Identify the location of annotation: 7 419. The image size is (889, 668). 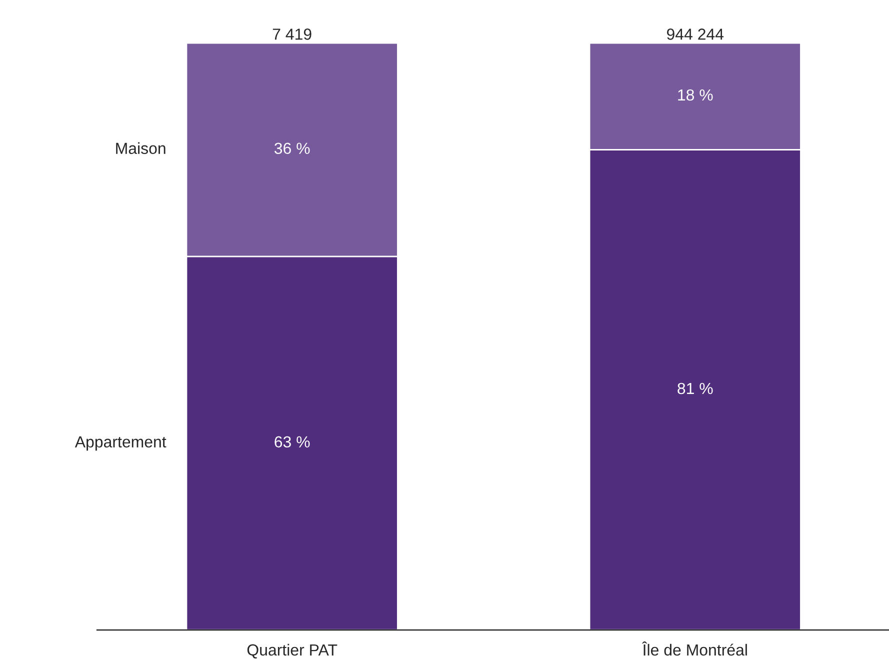
(292, 34).